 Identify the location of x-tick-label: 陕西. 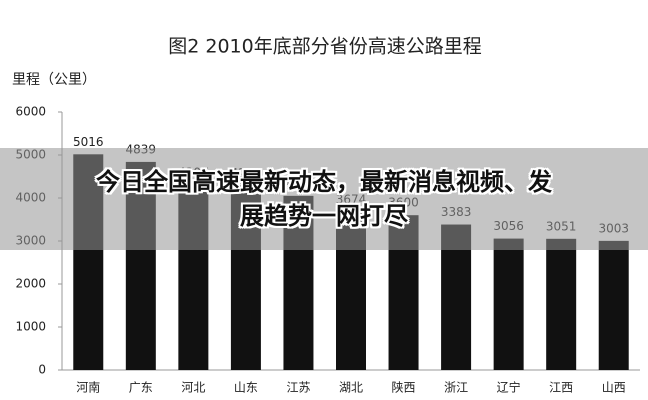
(404, 387).